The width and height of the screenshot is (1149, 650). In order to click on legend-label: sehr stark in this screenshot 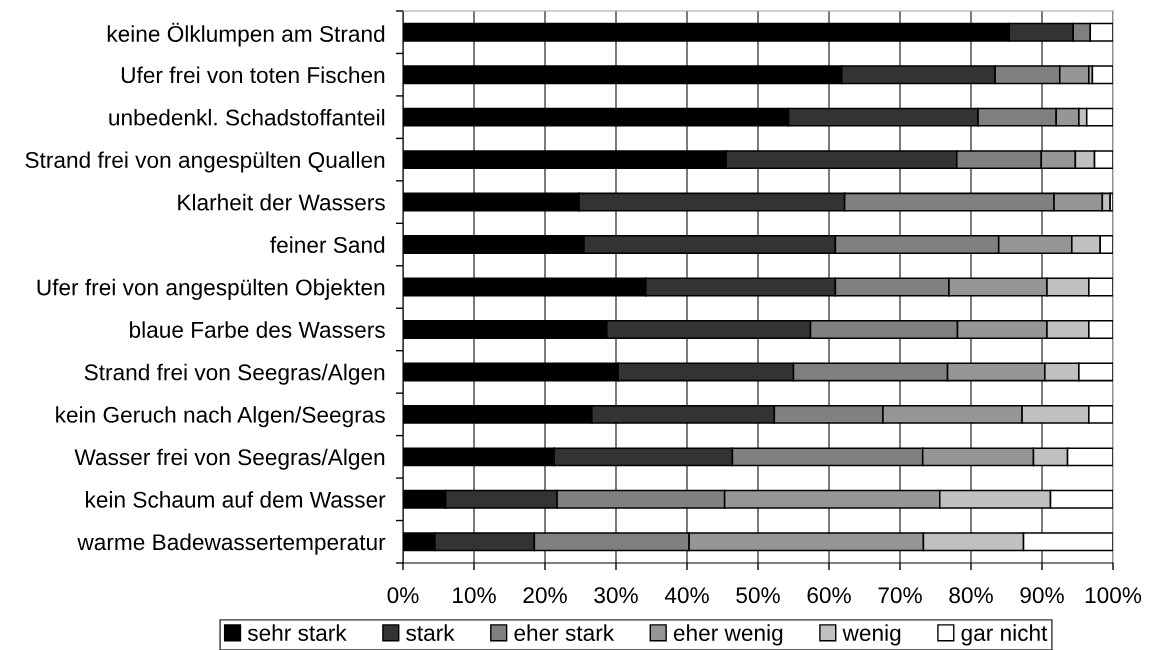, I will do `click(297, 632)`.